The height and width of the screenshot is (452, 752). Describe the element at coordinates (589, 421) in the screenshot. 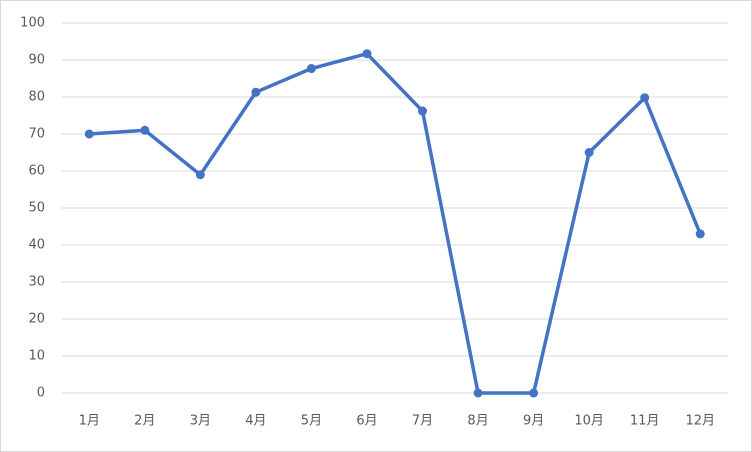

I see `x-tick-label: 10月` at that location.